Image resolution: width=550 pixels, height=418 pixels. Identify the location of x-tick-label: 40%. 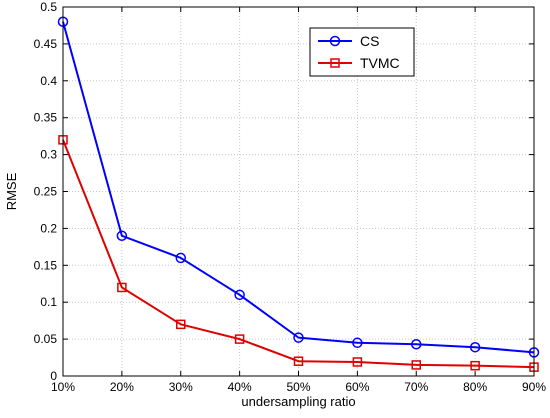
(240, 387).